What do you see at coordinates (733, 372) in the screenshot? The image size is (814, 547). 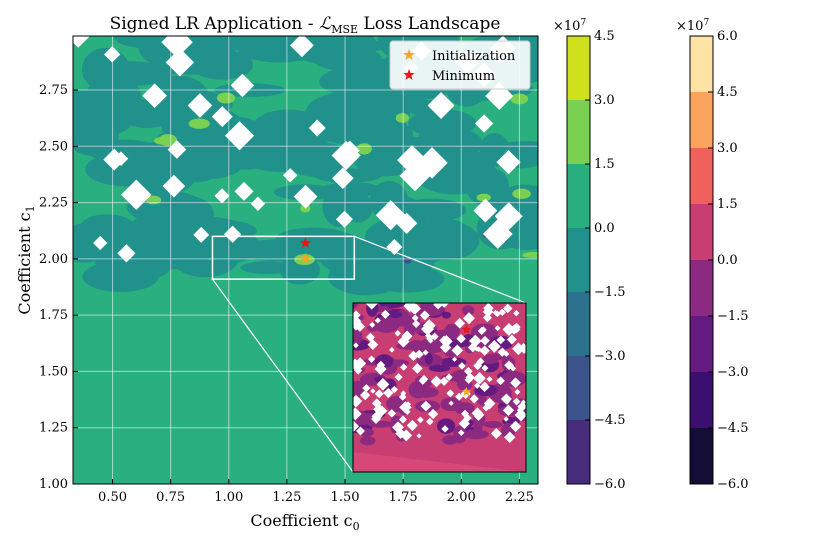 I see `colorbar-tick-label: −3.0` at bounding box center [733, 372].